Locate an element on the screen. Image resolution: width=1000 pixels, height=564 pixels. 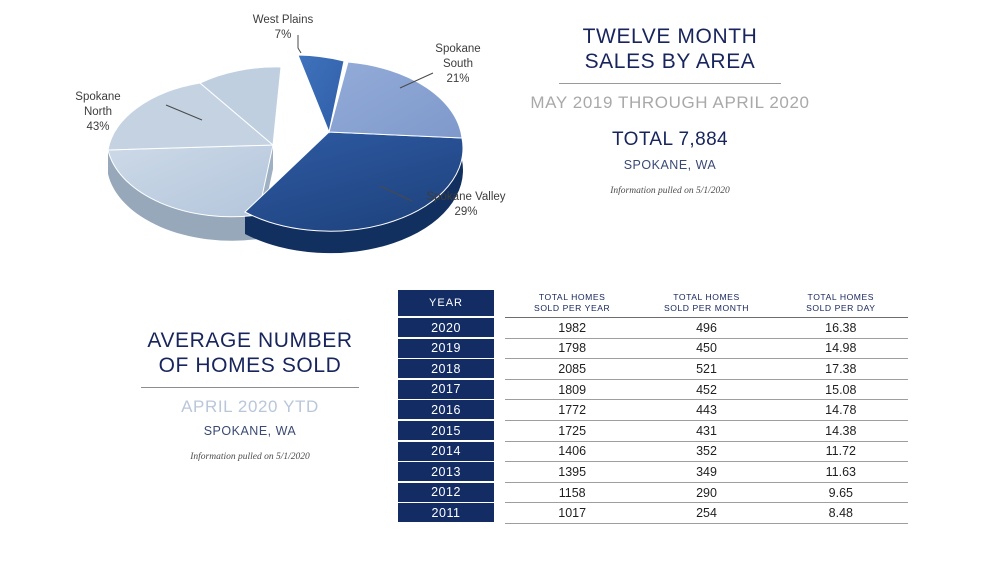
pie-label-spokane-valley: Spokane Valley 29% is located at coordinates (465, 205).